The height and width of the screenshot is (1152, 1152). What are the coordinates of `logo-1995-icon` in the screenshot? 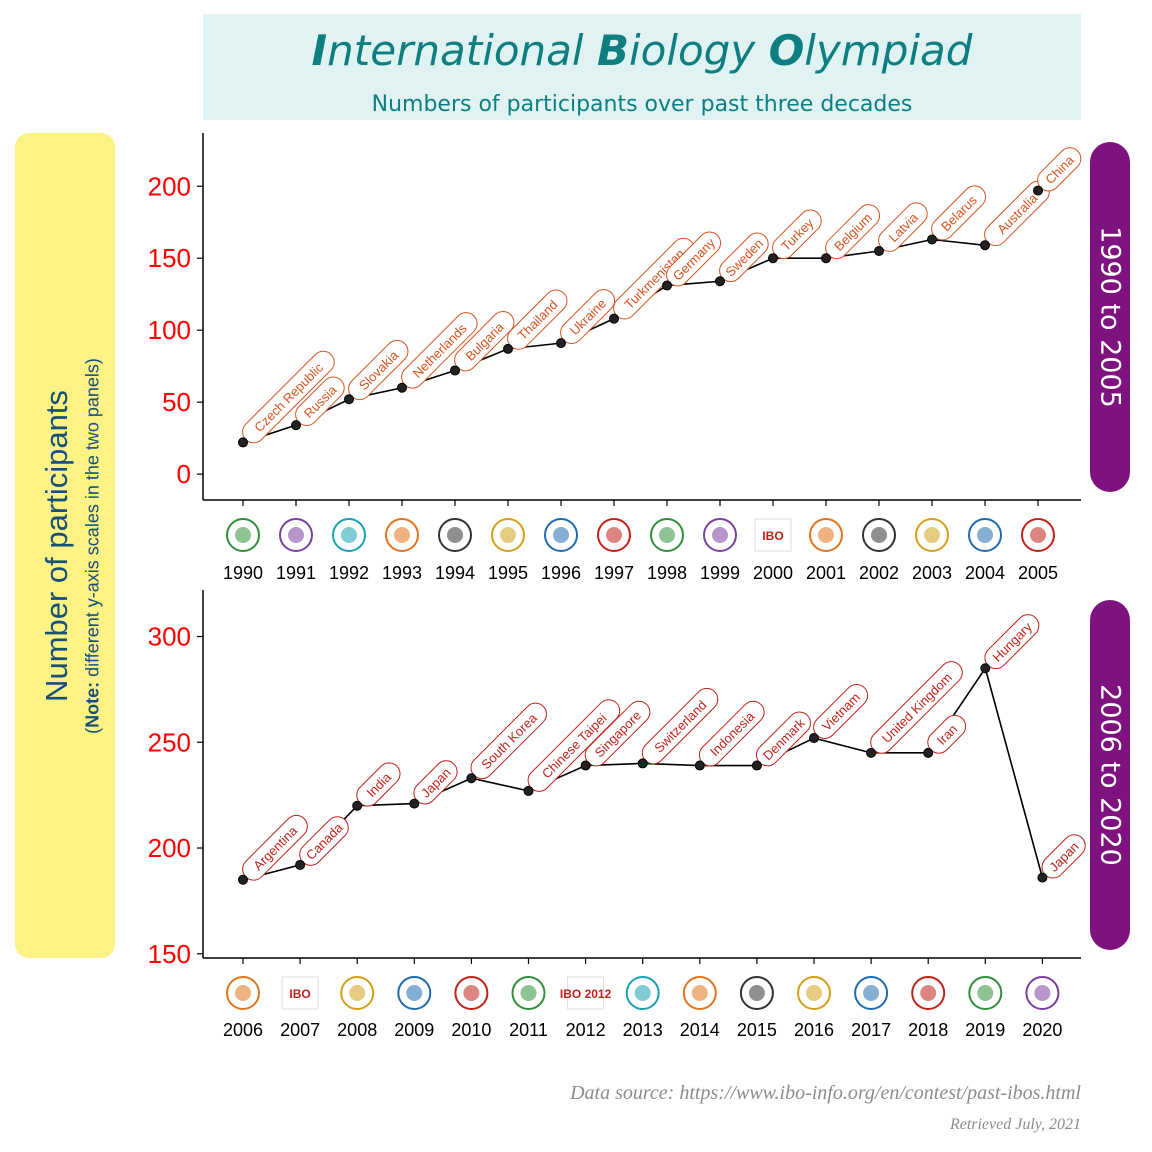 It's located at (508, 535).